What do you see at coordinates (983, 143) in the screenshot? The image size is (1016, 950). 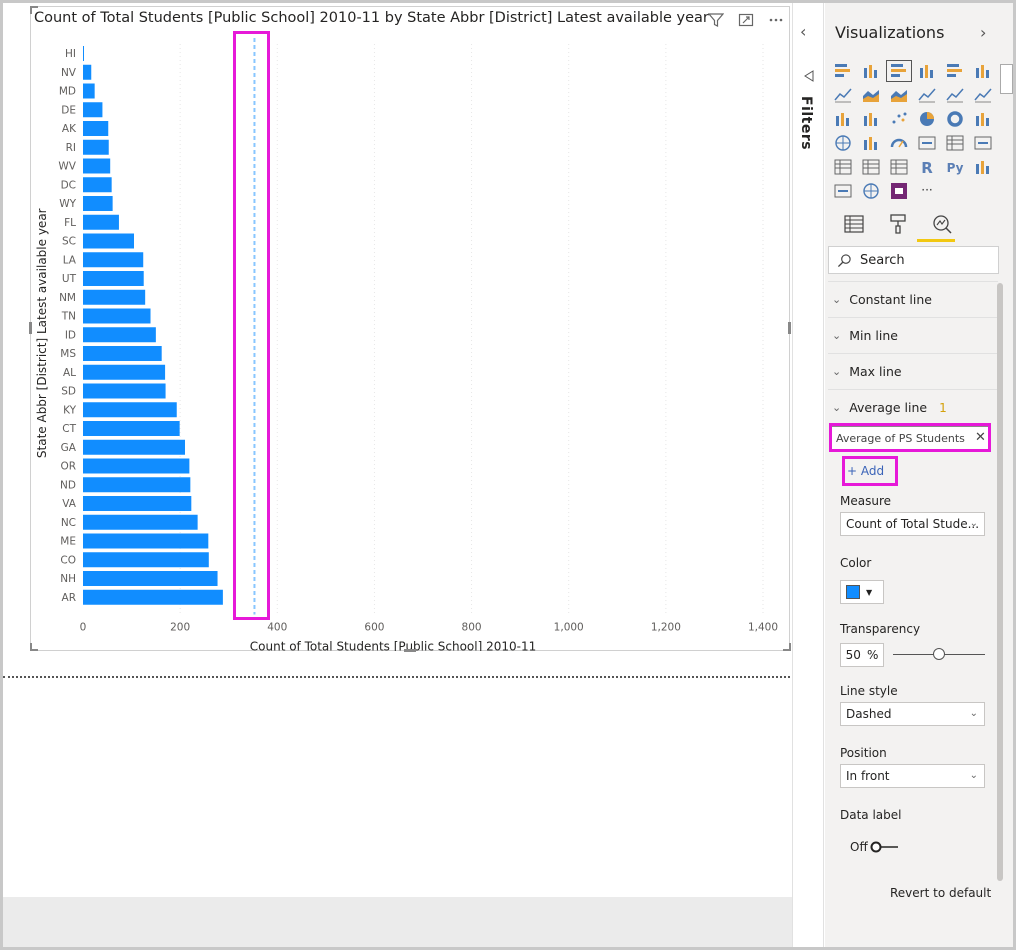 I see `kpi-icon` at bounding box center [983, 143].